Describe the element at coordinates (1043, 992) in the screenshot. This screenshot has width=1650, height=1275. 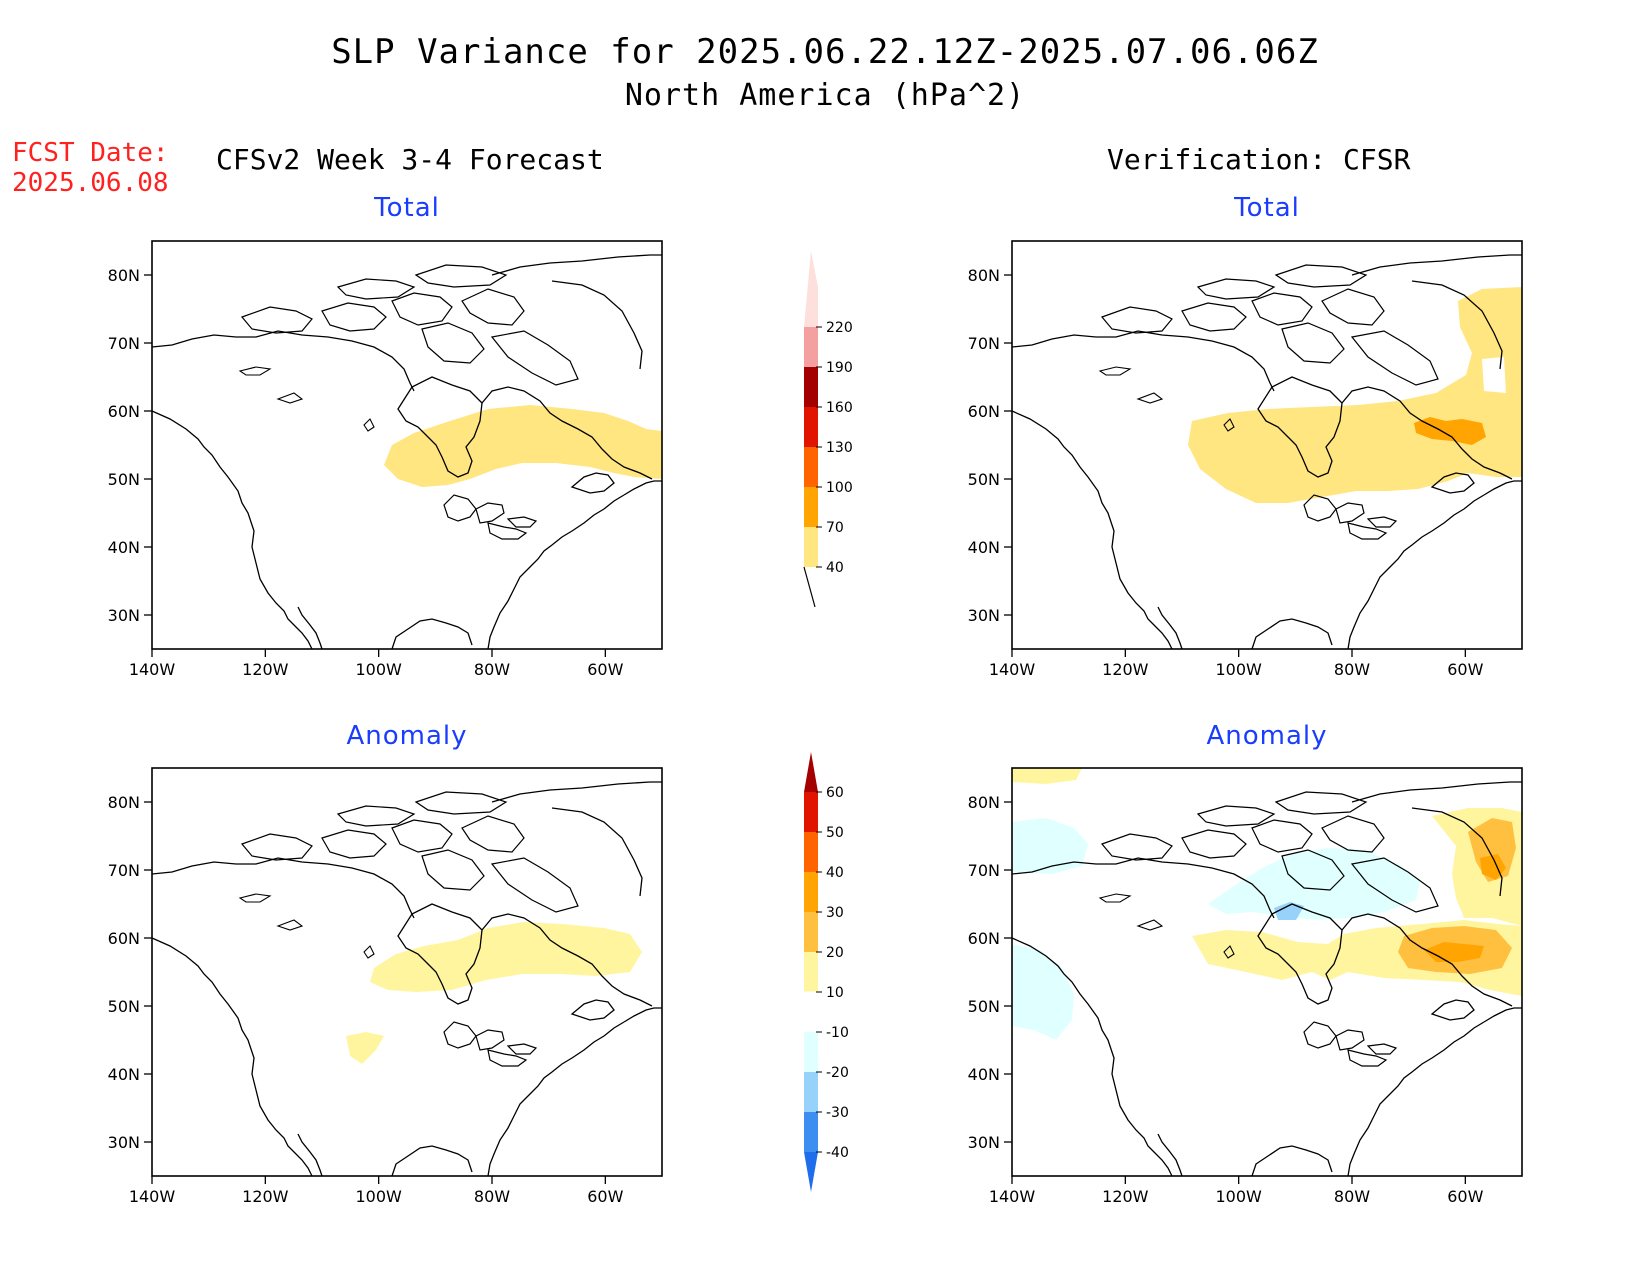
I see `shade-verification-anomaly-cyan-sw` at that location.